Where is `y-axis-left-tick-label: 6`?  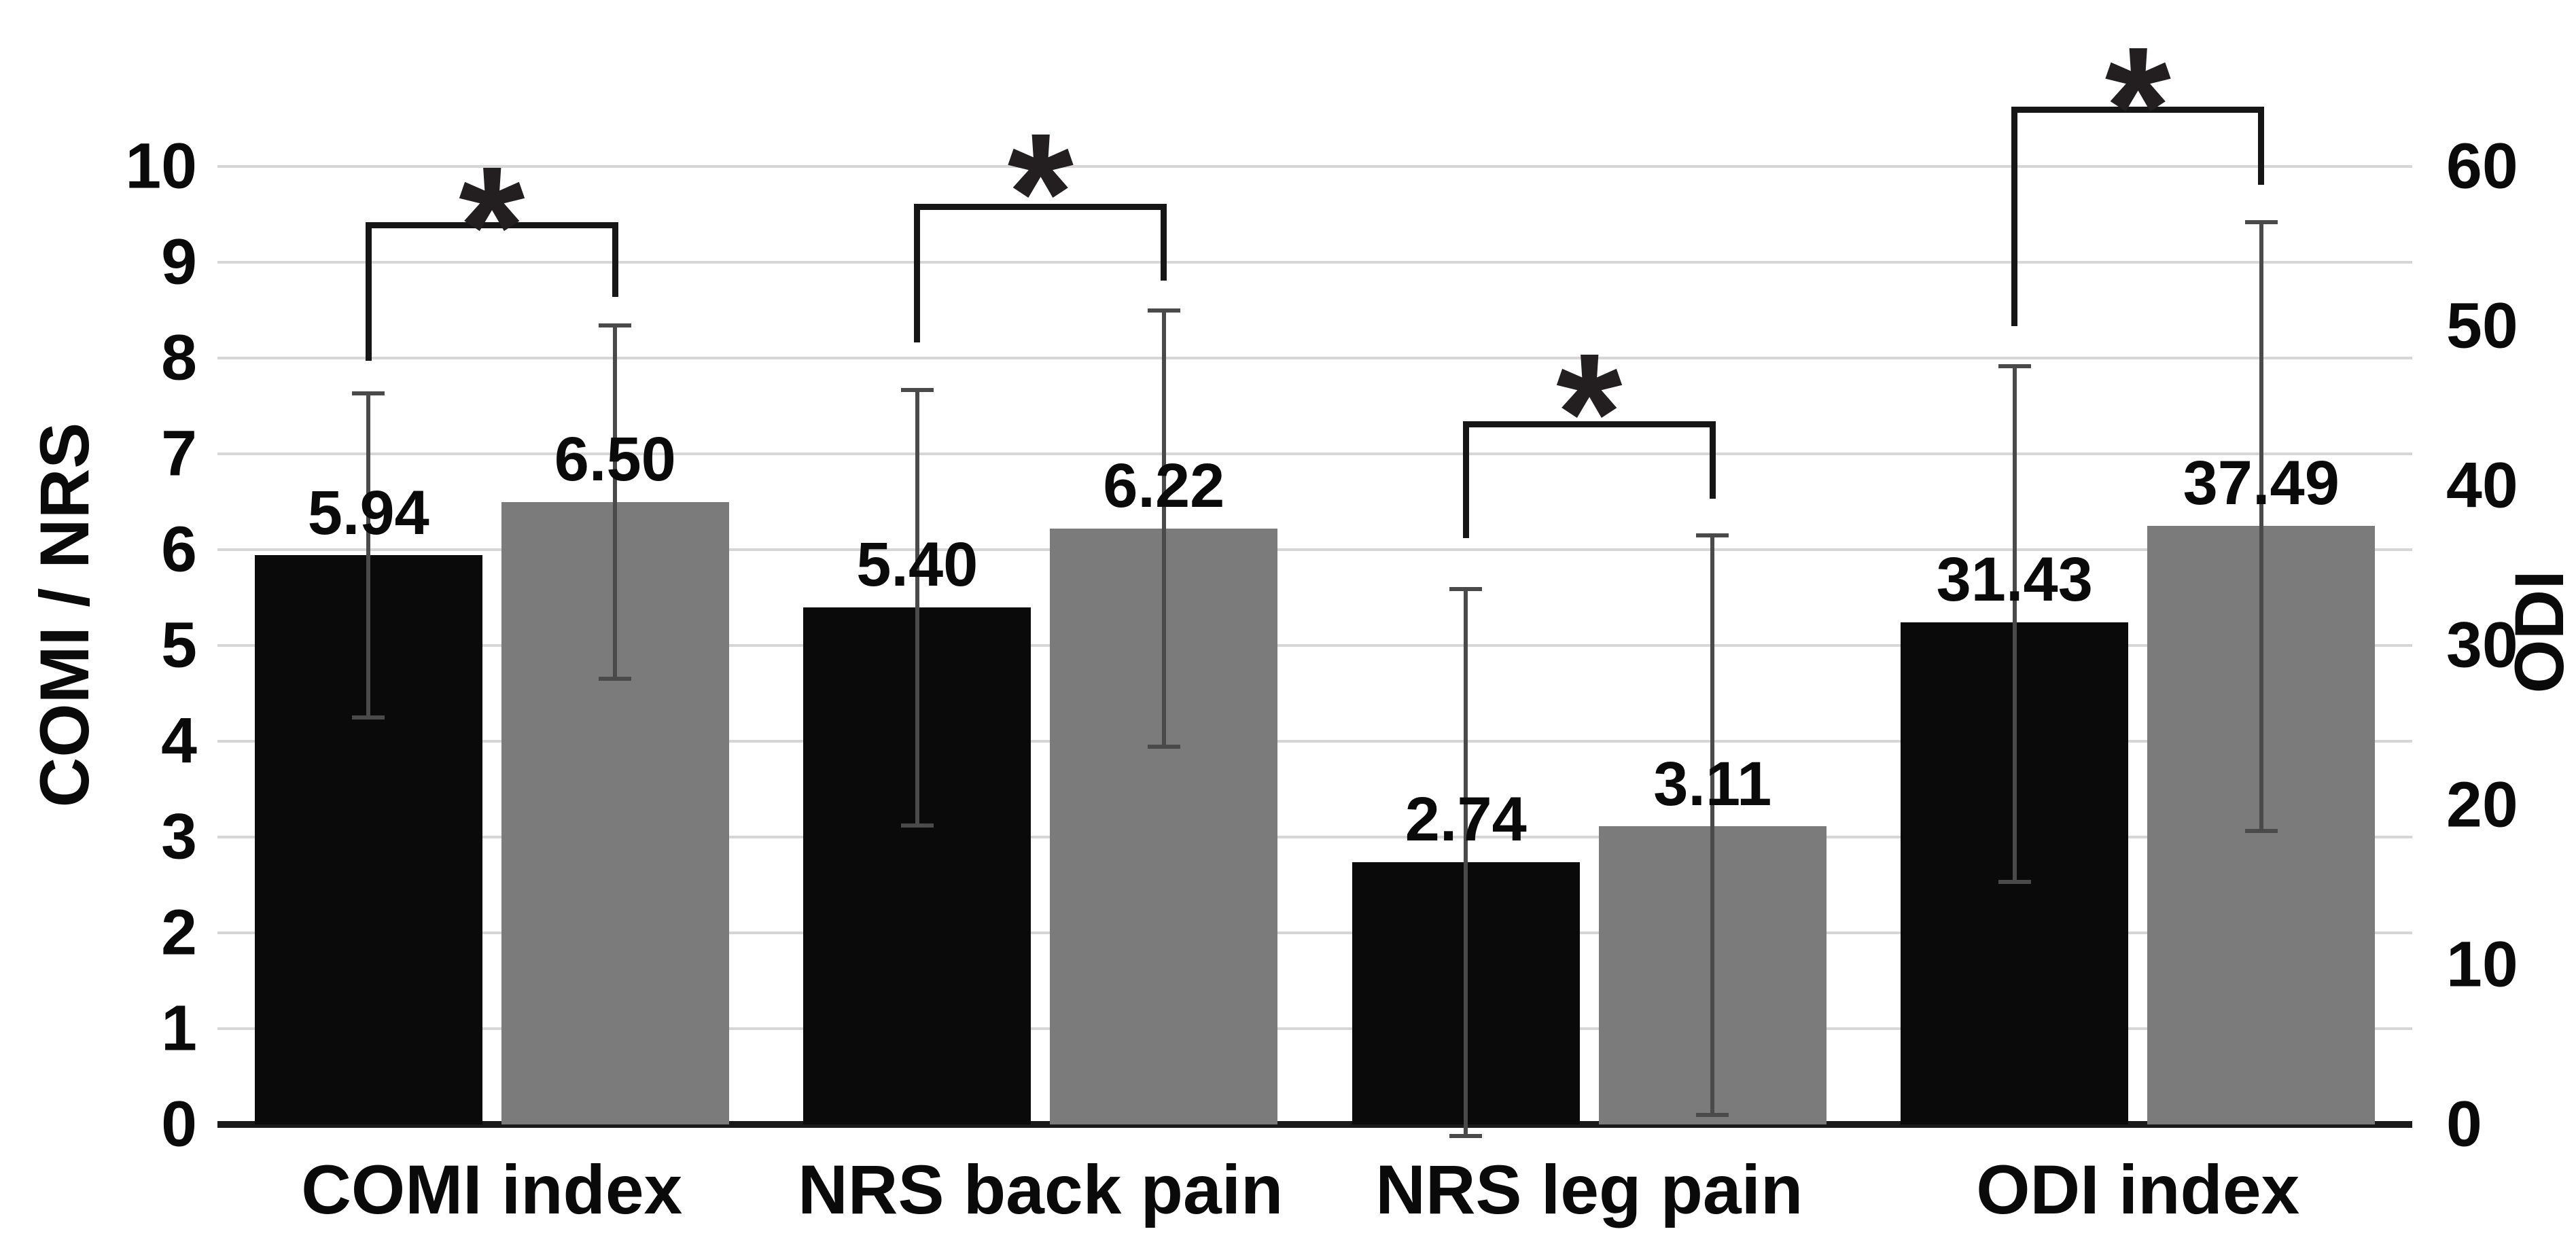 y-axis-left-tick-label: 6 is located at coordinates (179, 549).